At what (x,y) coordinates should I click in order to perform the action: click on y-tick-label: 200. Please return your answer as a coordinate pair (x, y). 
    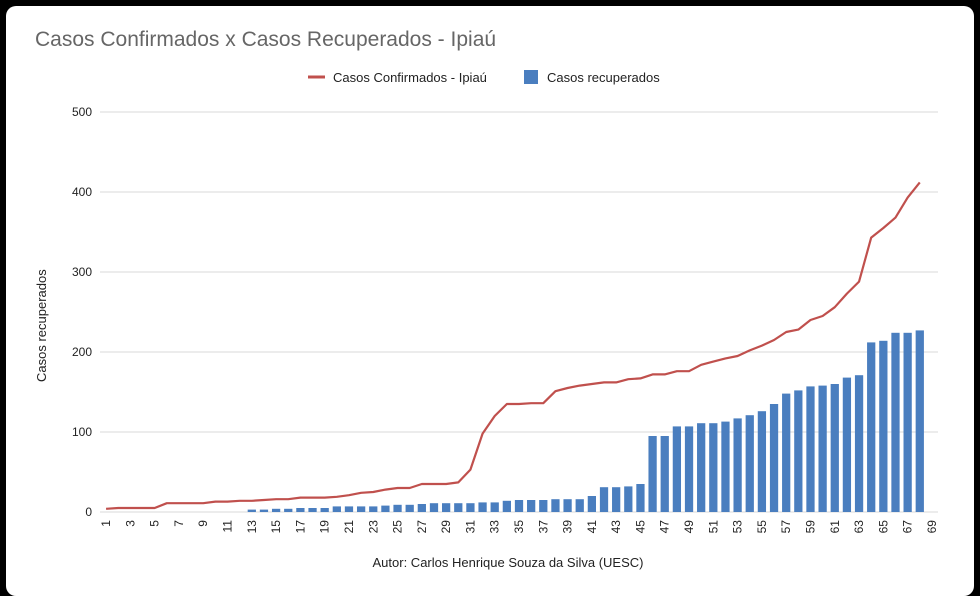
    Looking at the image, I should click on (82, 352).